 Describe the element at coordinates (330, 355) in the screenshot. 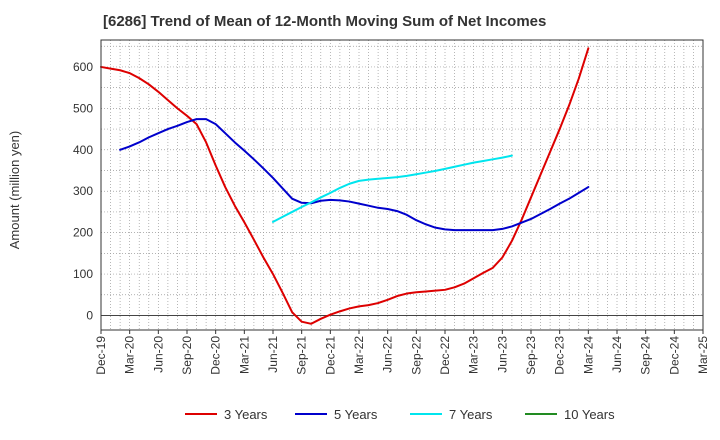

I see `x-tick-label: Dec-21` at that location.